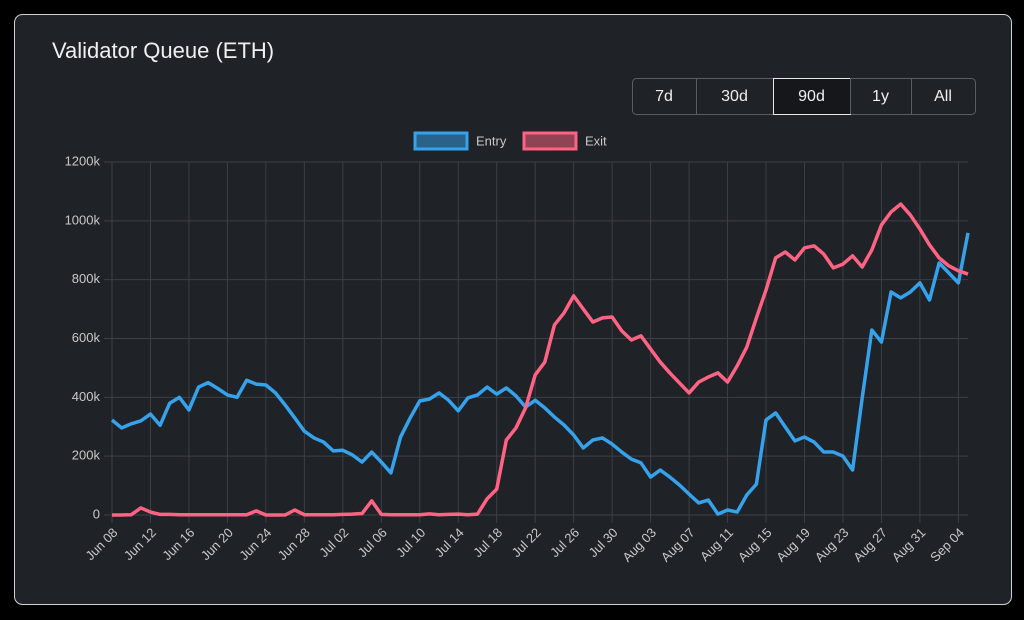  Describe the element at coordinates (734, 96) in the screenshot. I see `range-button: 30d` at that location.